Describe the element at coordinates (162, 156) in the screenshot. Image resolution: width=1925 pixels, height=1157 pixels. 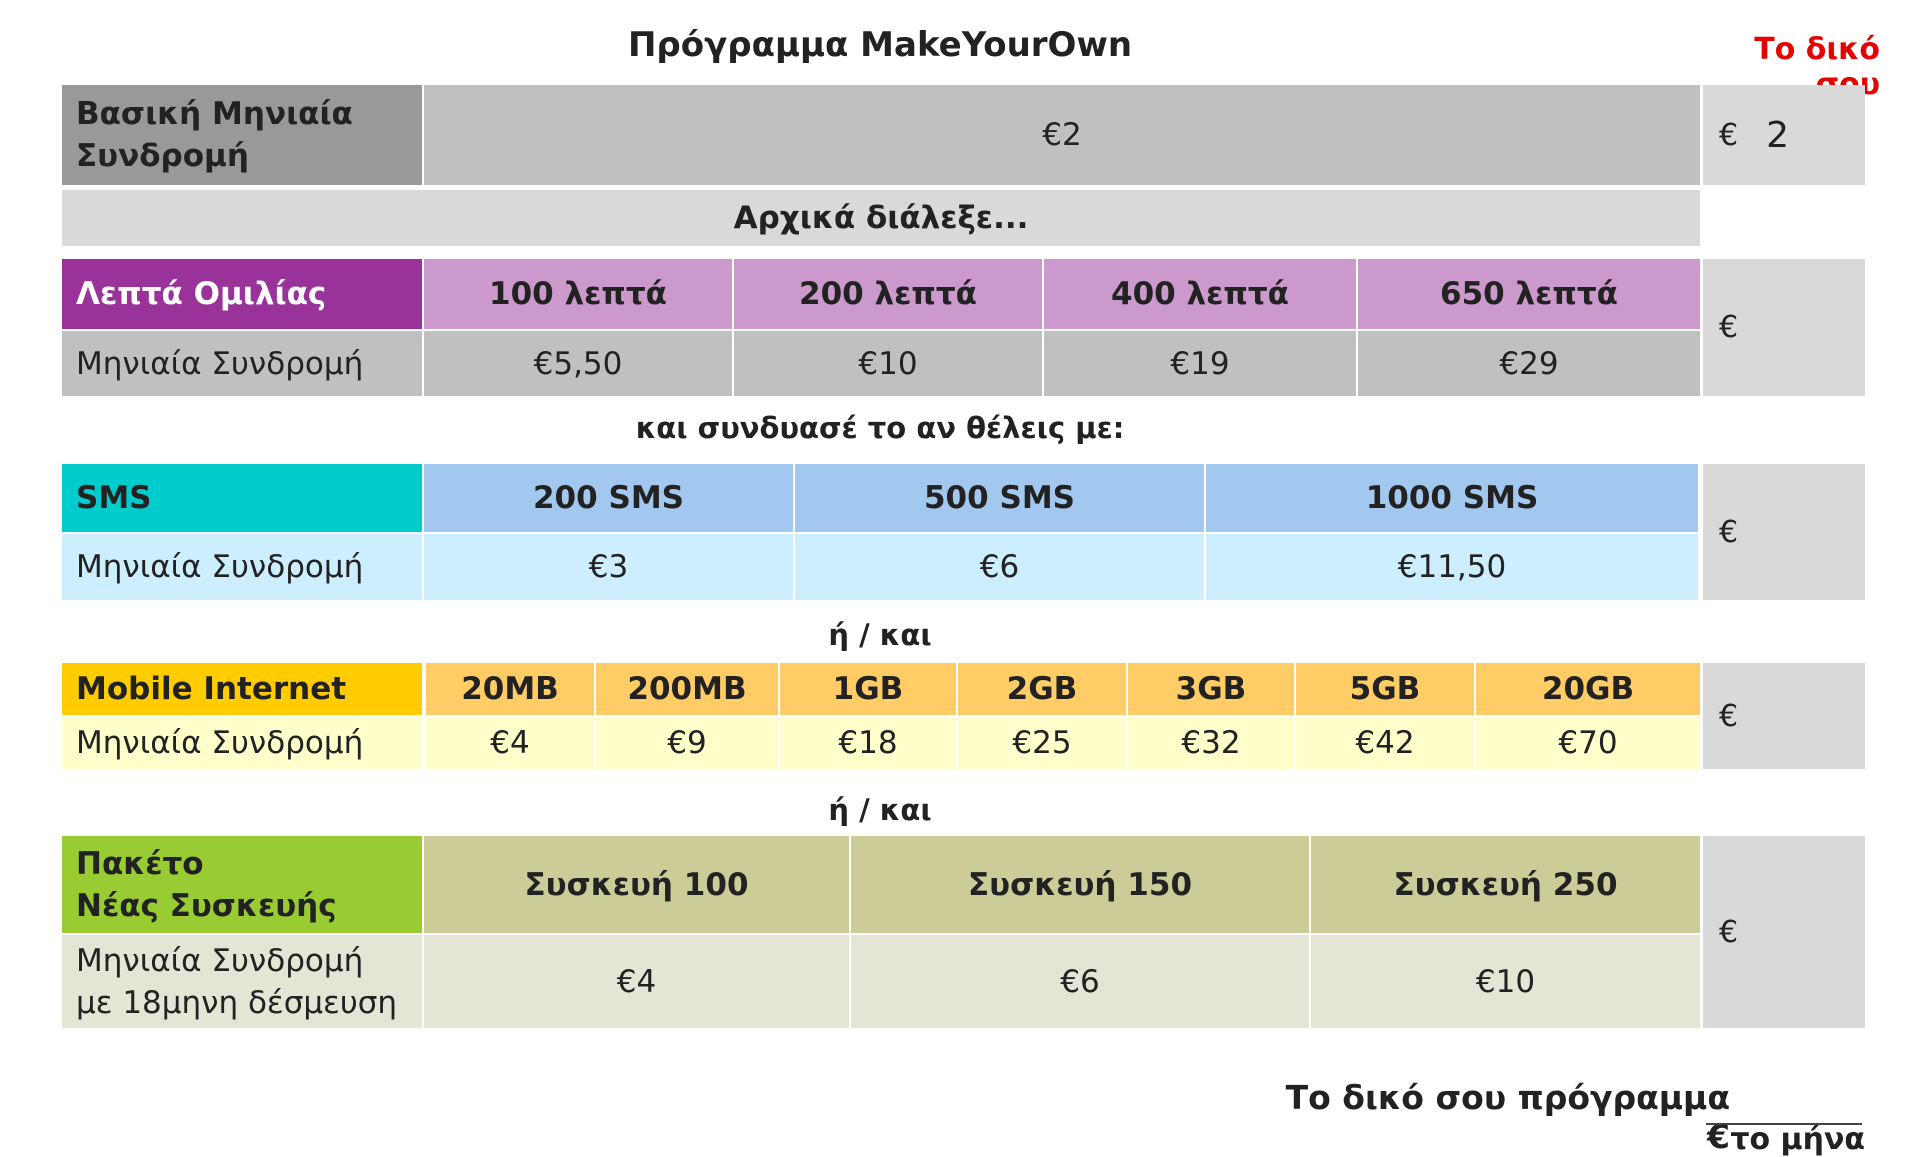
I see `base-label-line2: Συνδρομή` at that location.